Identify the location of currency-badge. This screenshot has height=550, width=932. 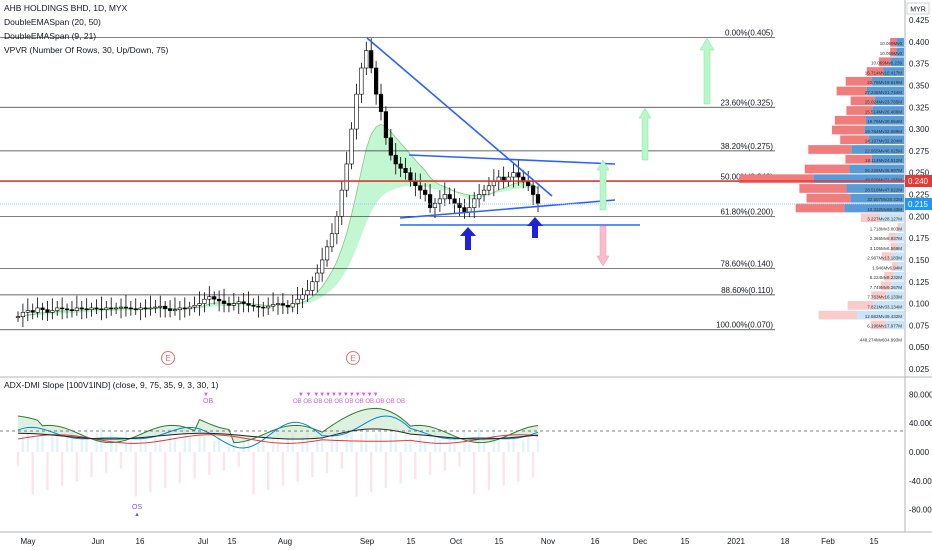
(918, 8).